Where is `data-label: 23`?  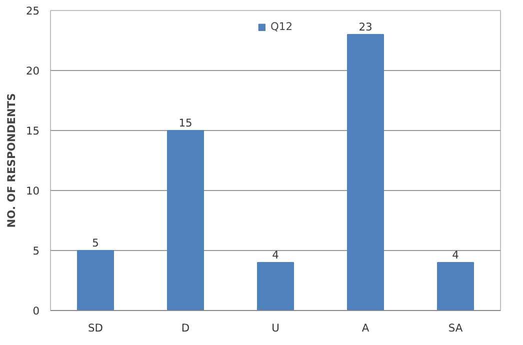
data-label: 23 is located at coordinates (365, 27).